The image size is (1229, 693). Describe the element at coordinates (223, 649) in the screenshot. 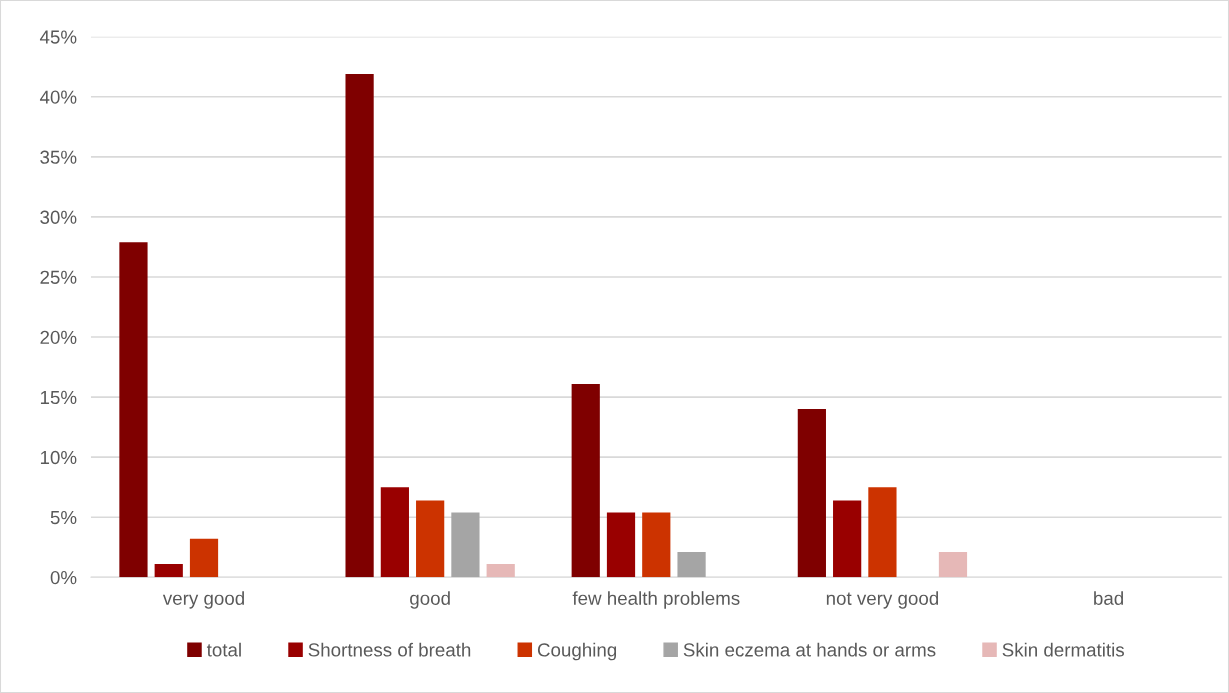

I see `legend-label: total` at that location.